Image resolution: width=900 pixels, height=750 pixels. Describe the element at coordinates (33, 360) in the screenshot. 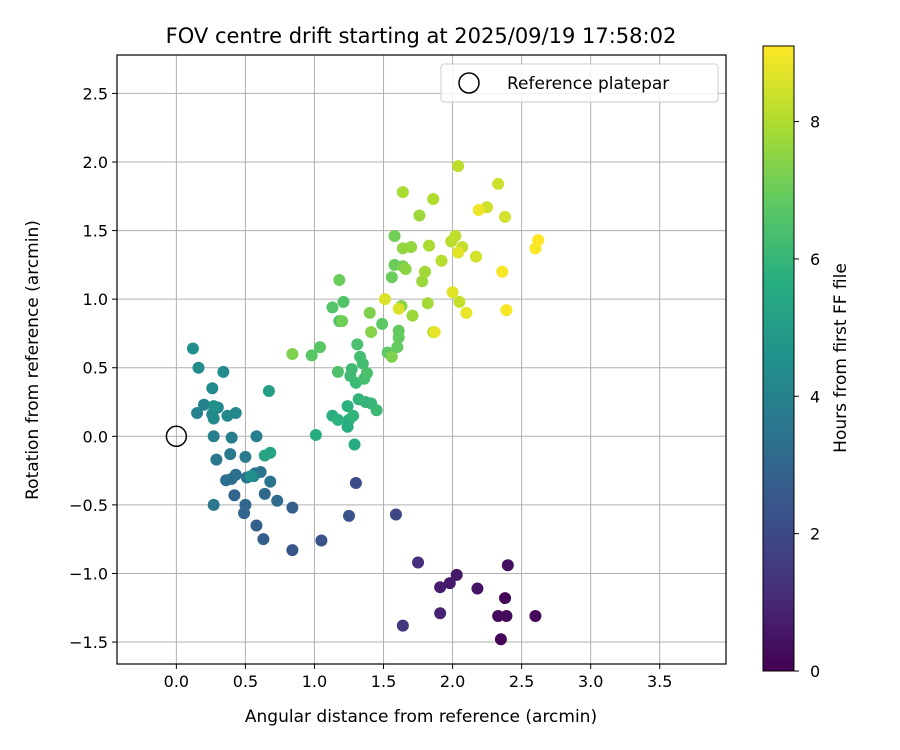

I see `y-axis-label: Rotation from reference (arcmin)` at that location.